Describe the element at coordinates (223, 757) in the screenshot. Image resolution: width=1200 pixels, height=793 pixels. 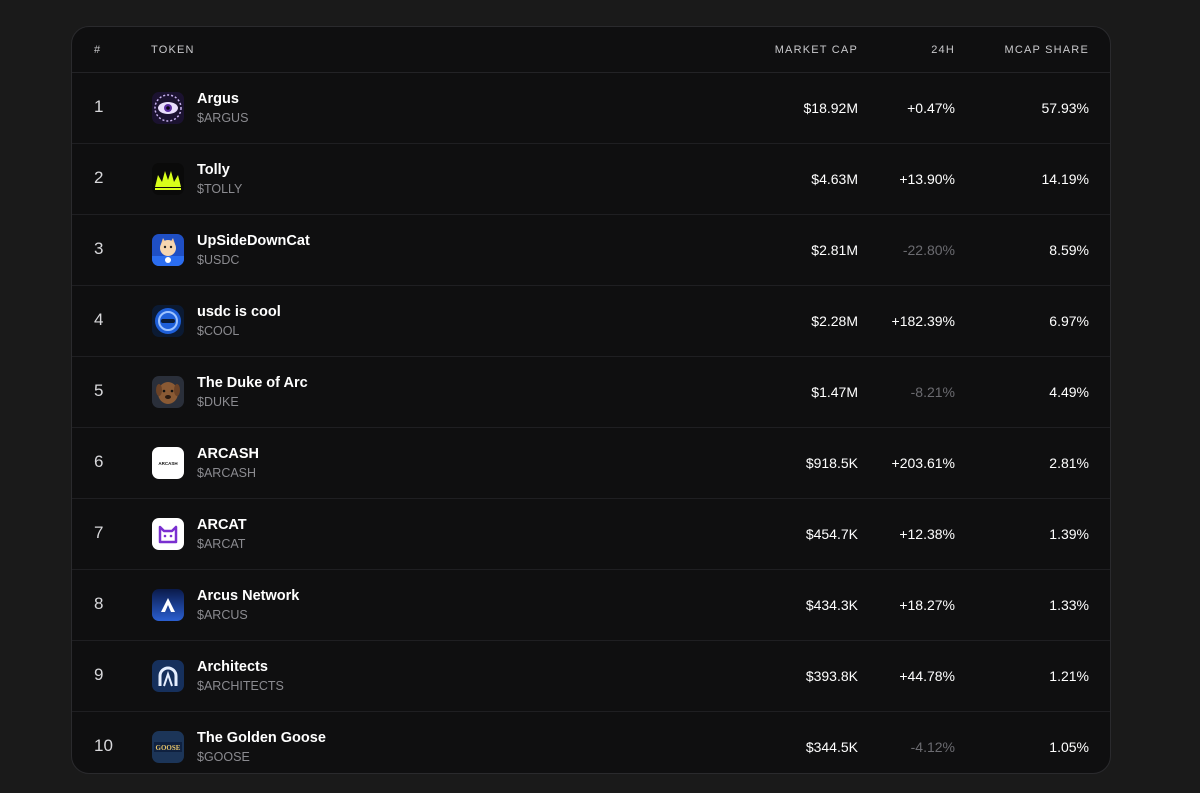
I see `token-symbol: $GOOSE` at that location.